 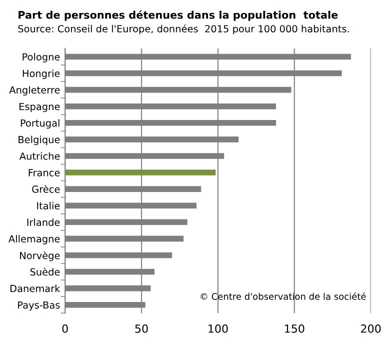 What do you see at coordinates (48, 206) in the screenshot?
I see `y-tick-label: Italie` at bounding box center [48, 206].